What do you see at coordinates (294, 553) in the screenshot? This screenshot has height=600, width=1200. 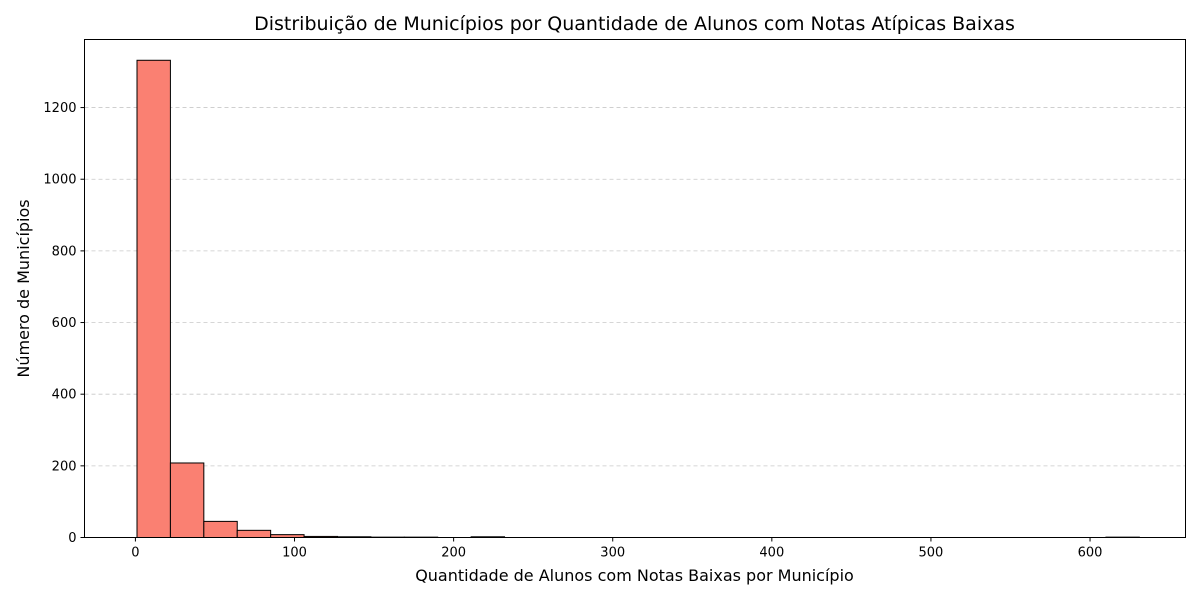 I see `x-tick-label: 100` at bounding box center [294, 553].